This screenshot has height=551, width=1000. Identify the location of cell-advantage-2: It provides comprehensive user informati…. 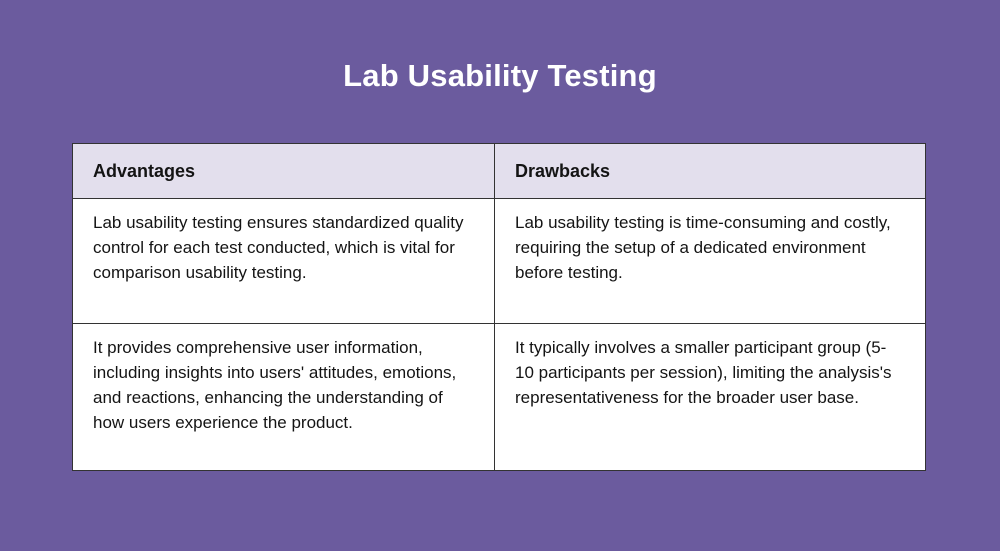
(283, 397).